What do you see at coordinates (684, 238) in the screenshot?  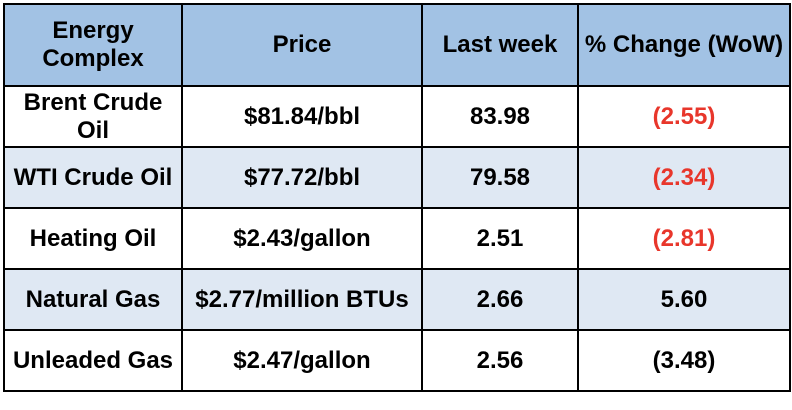 I see `percent-change-cell: (2.81)` at bounding box center [684, 238].